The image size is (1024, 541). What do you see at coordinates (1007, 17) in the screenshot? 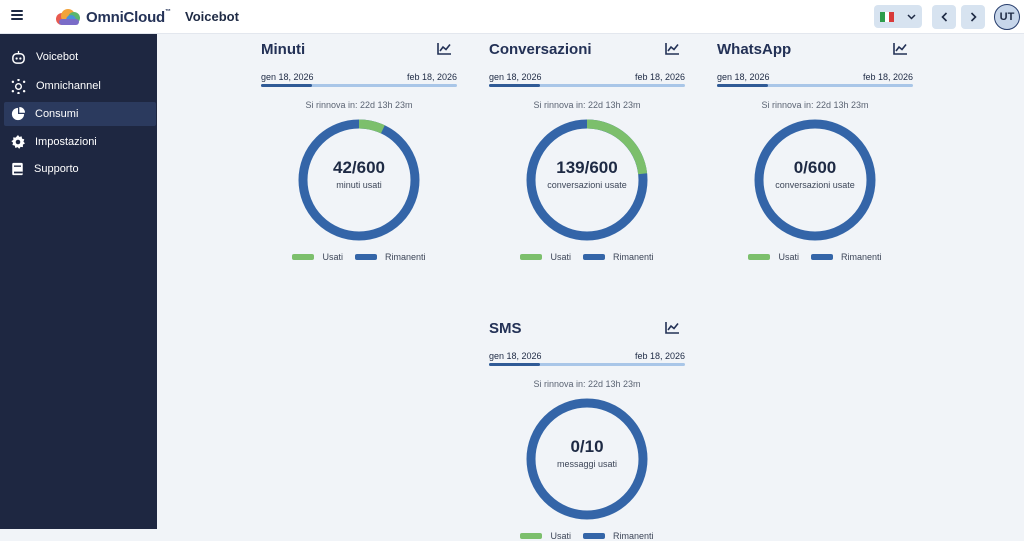
I see `avatar: UT` at bounding box center [1007, 17].